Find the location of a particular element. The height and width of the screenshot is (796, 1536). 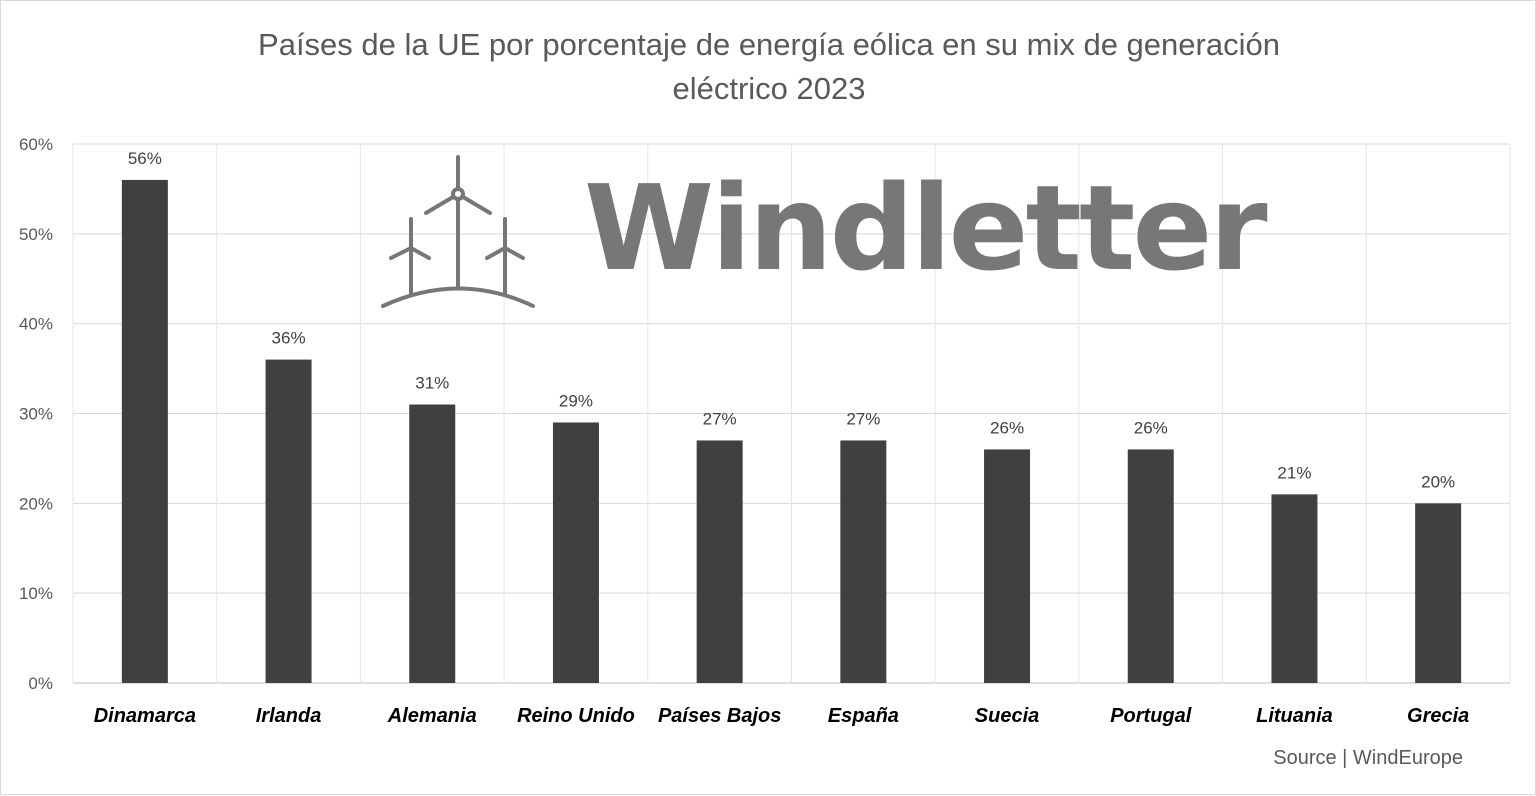

data-label: 21% is located at coordinates (1294, 472).